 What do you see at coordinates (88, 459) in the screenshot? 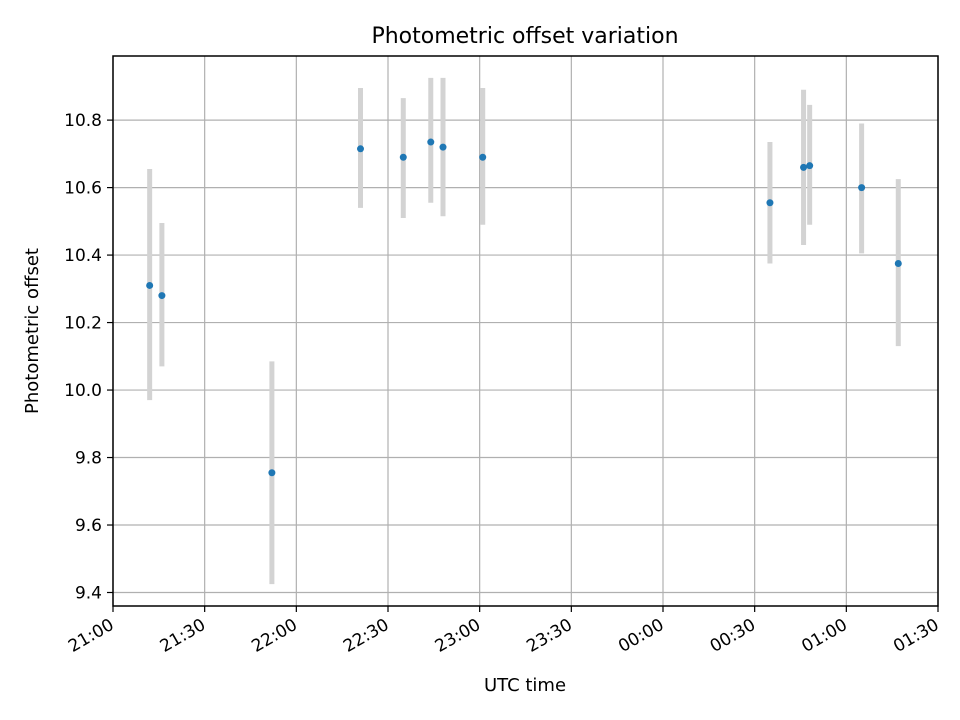
I see `y-tick-label: 9.8` at bounding box center [88, 459].